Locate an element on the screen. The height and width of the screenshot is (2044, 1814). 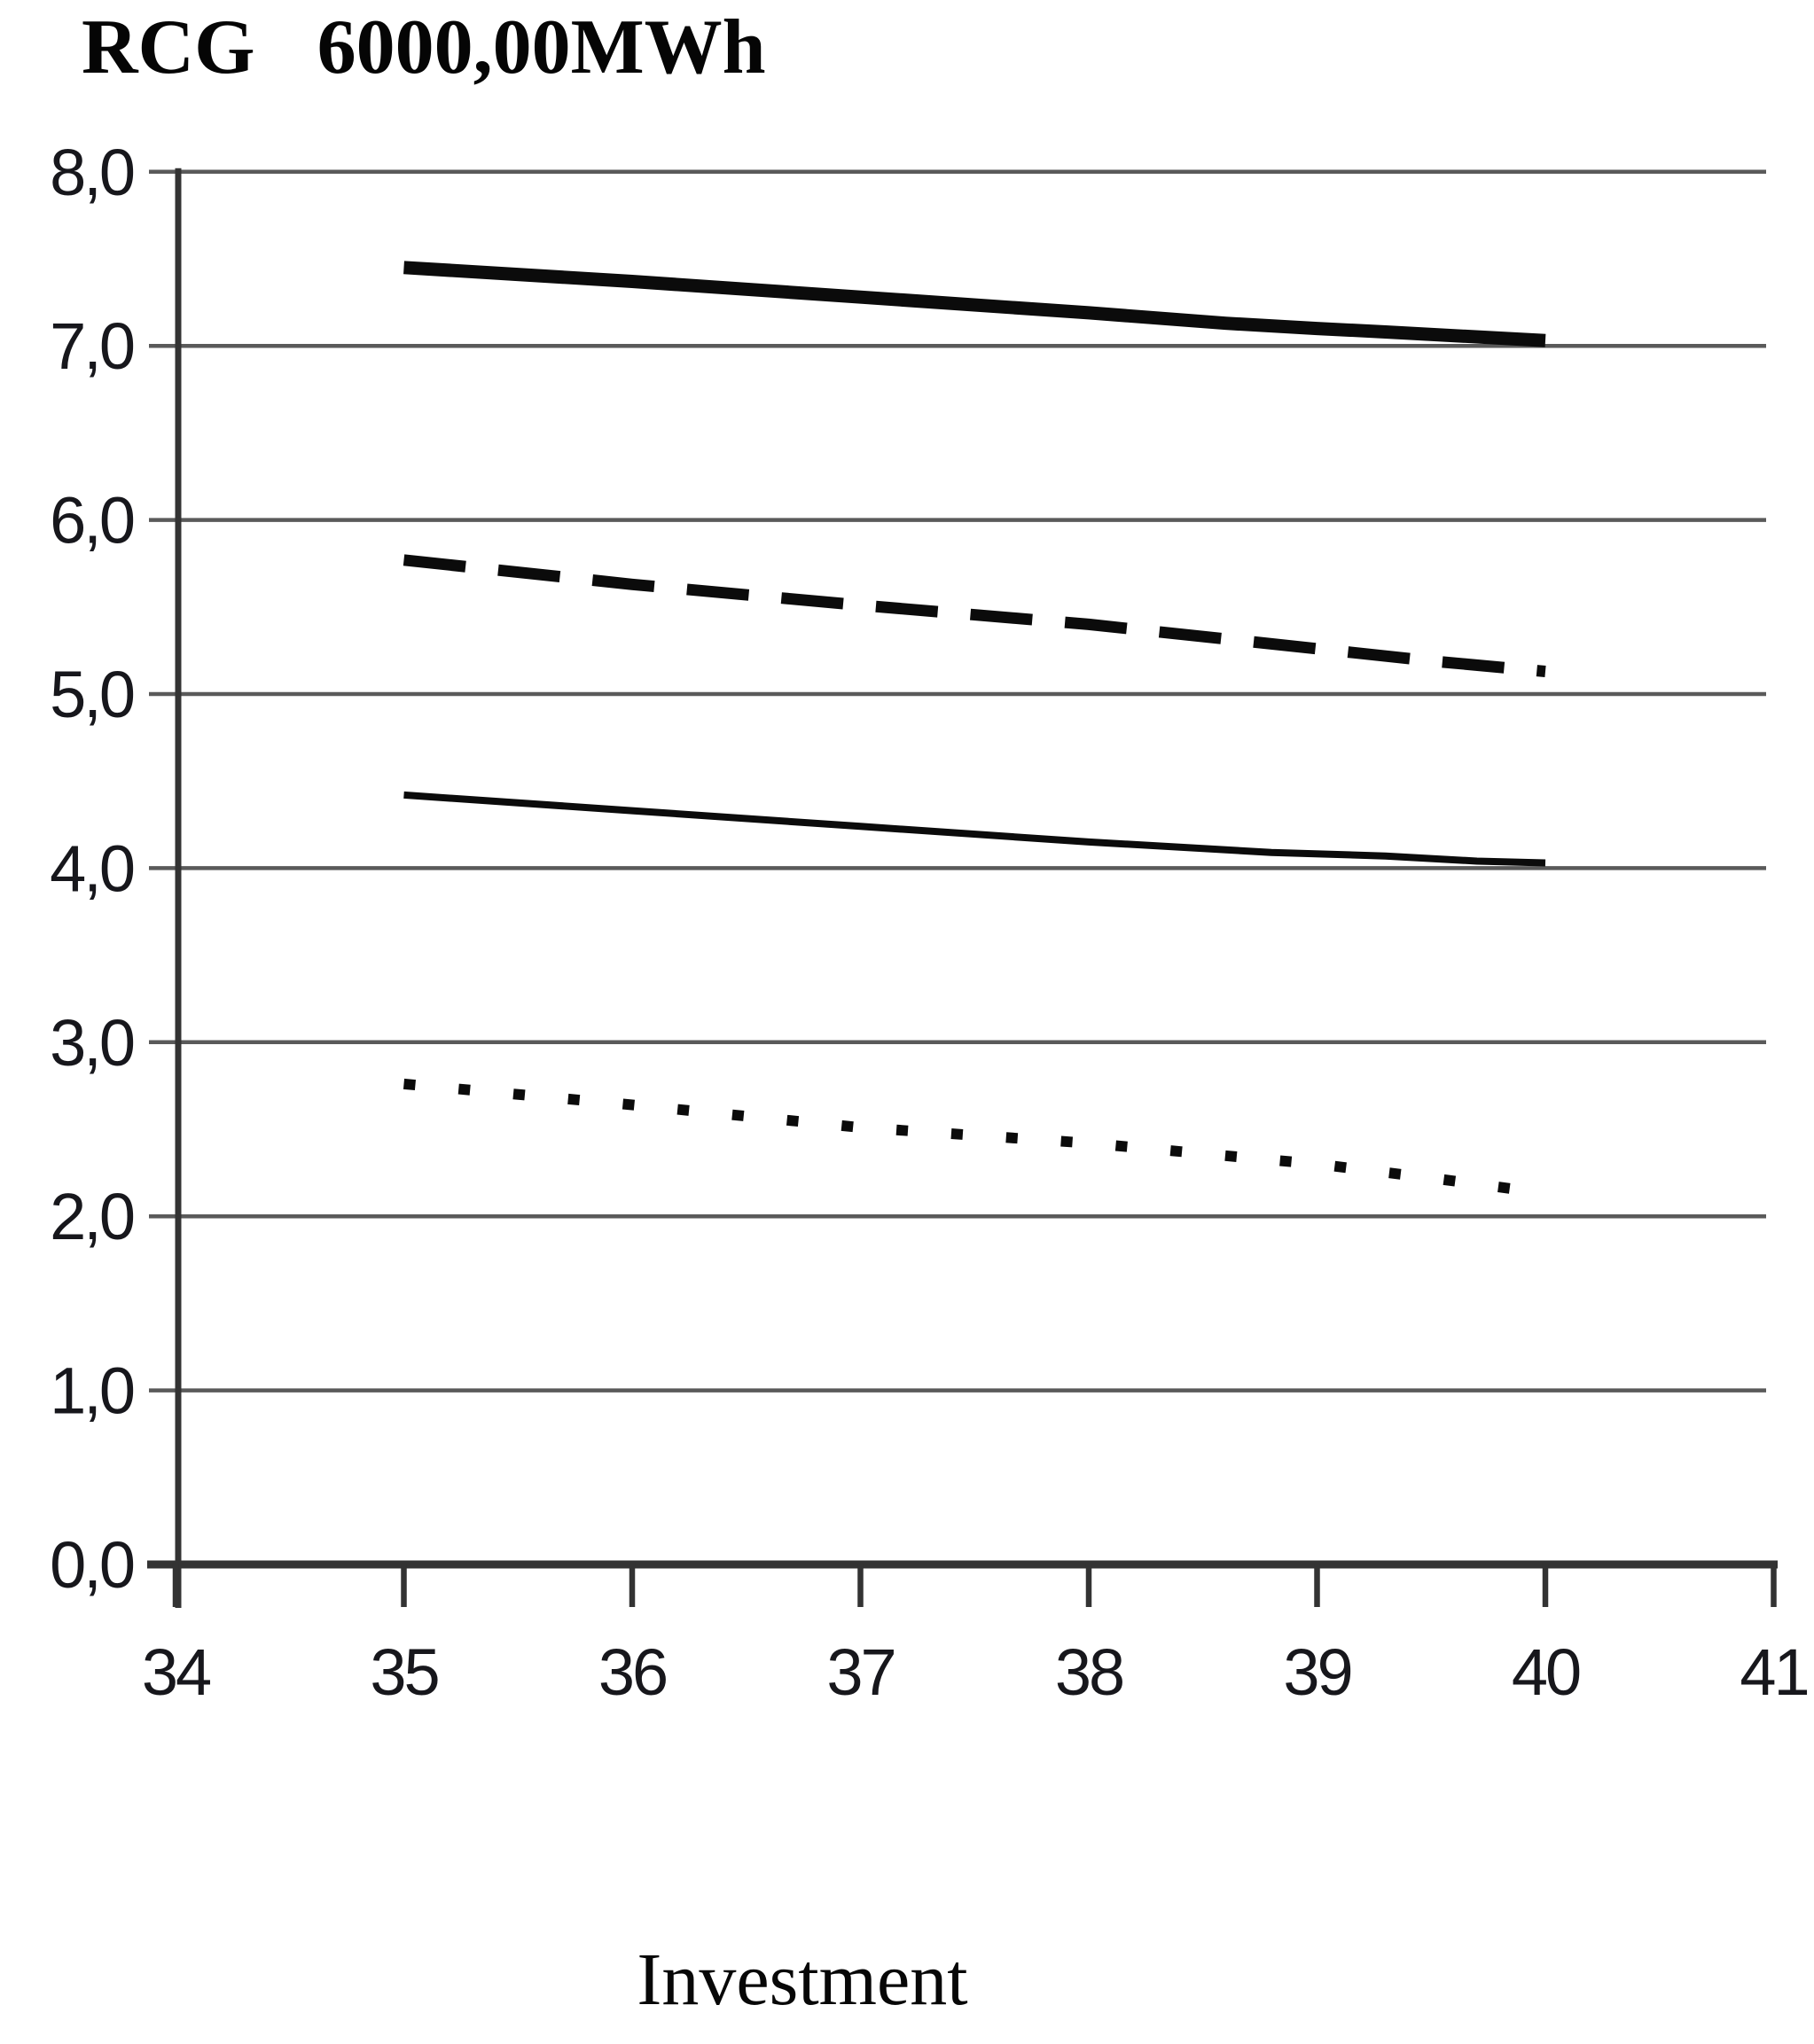
dashed-line is located at coordinates (974, 615).